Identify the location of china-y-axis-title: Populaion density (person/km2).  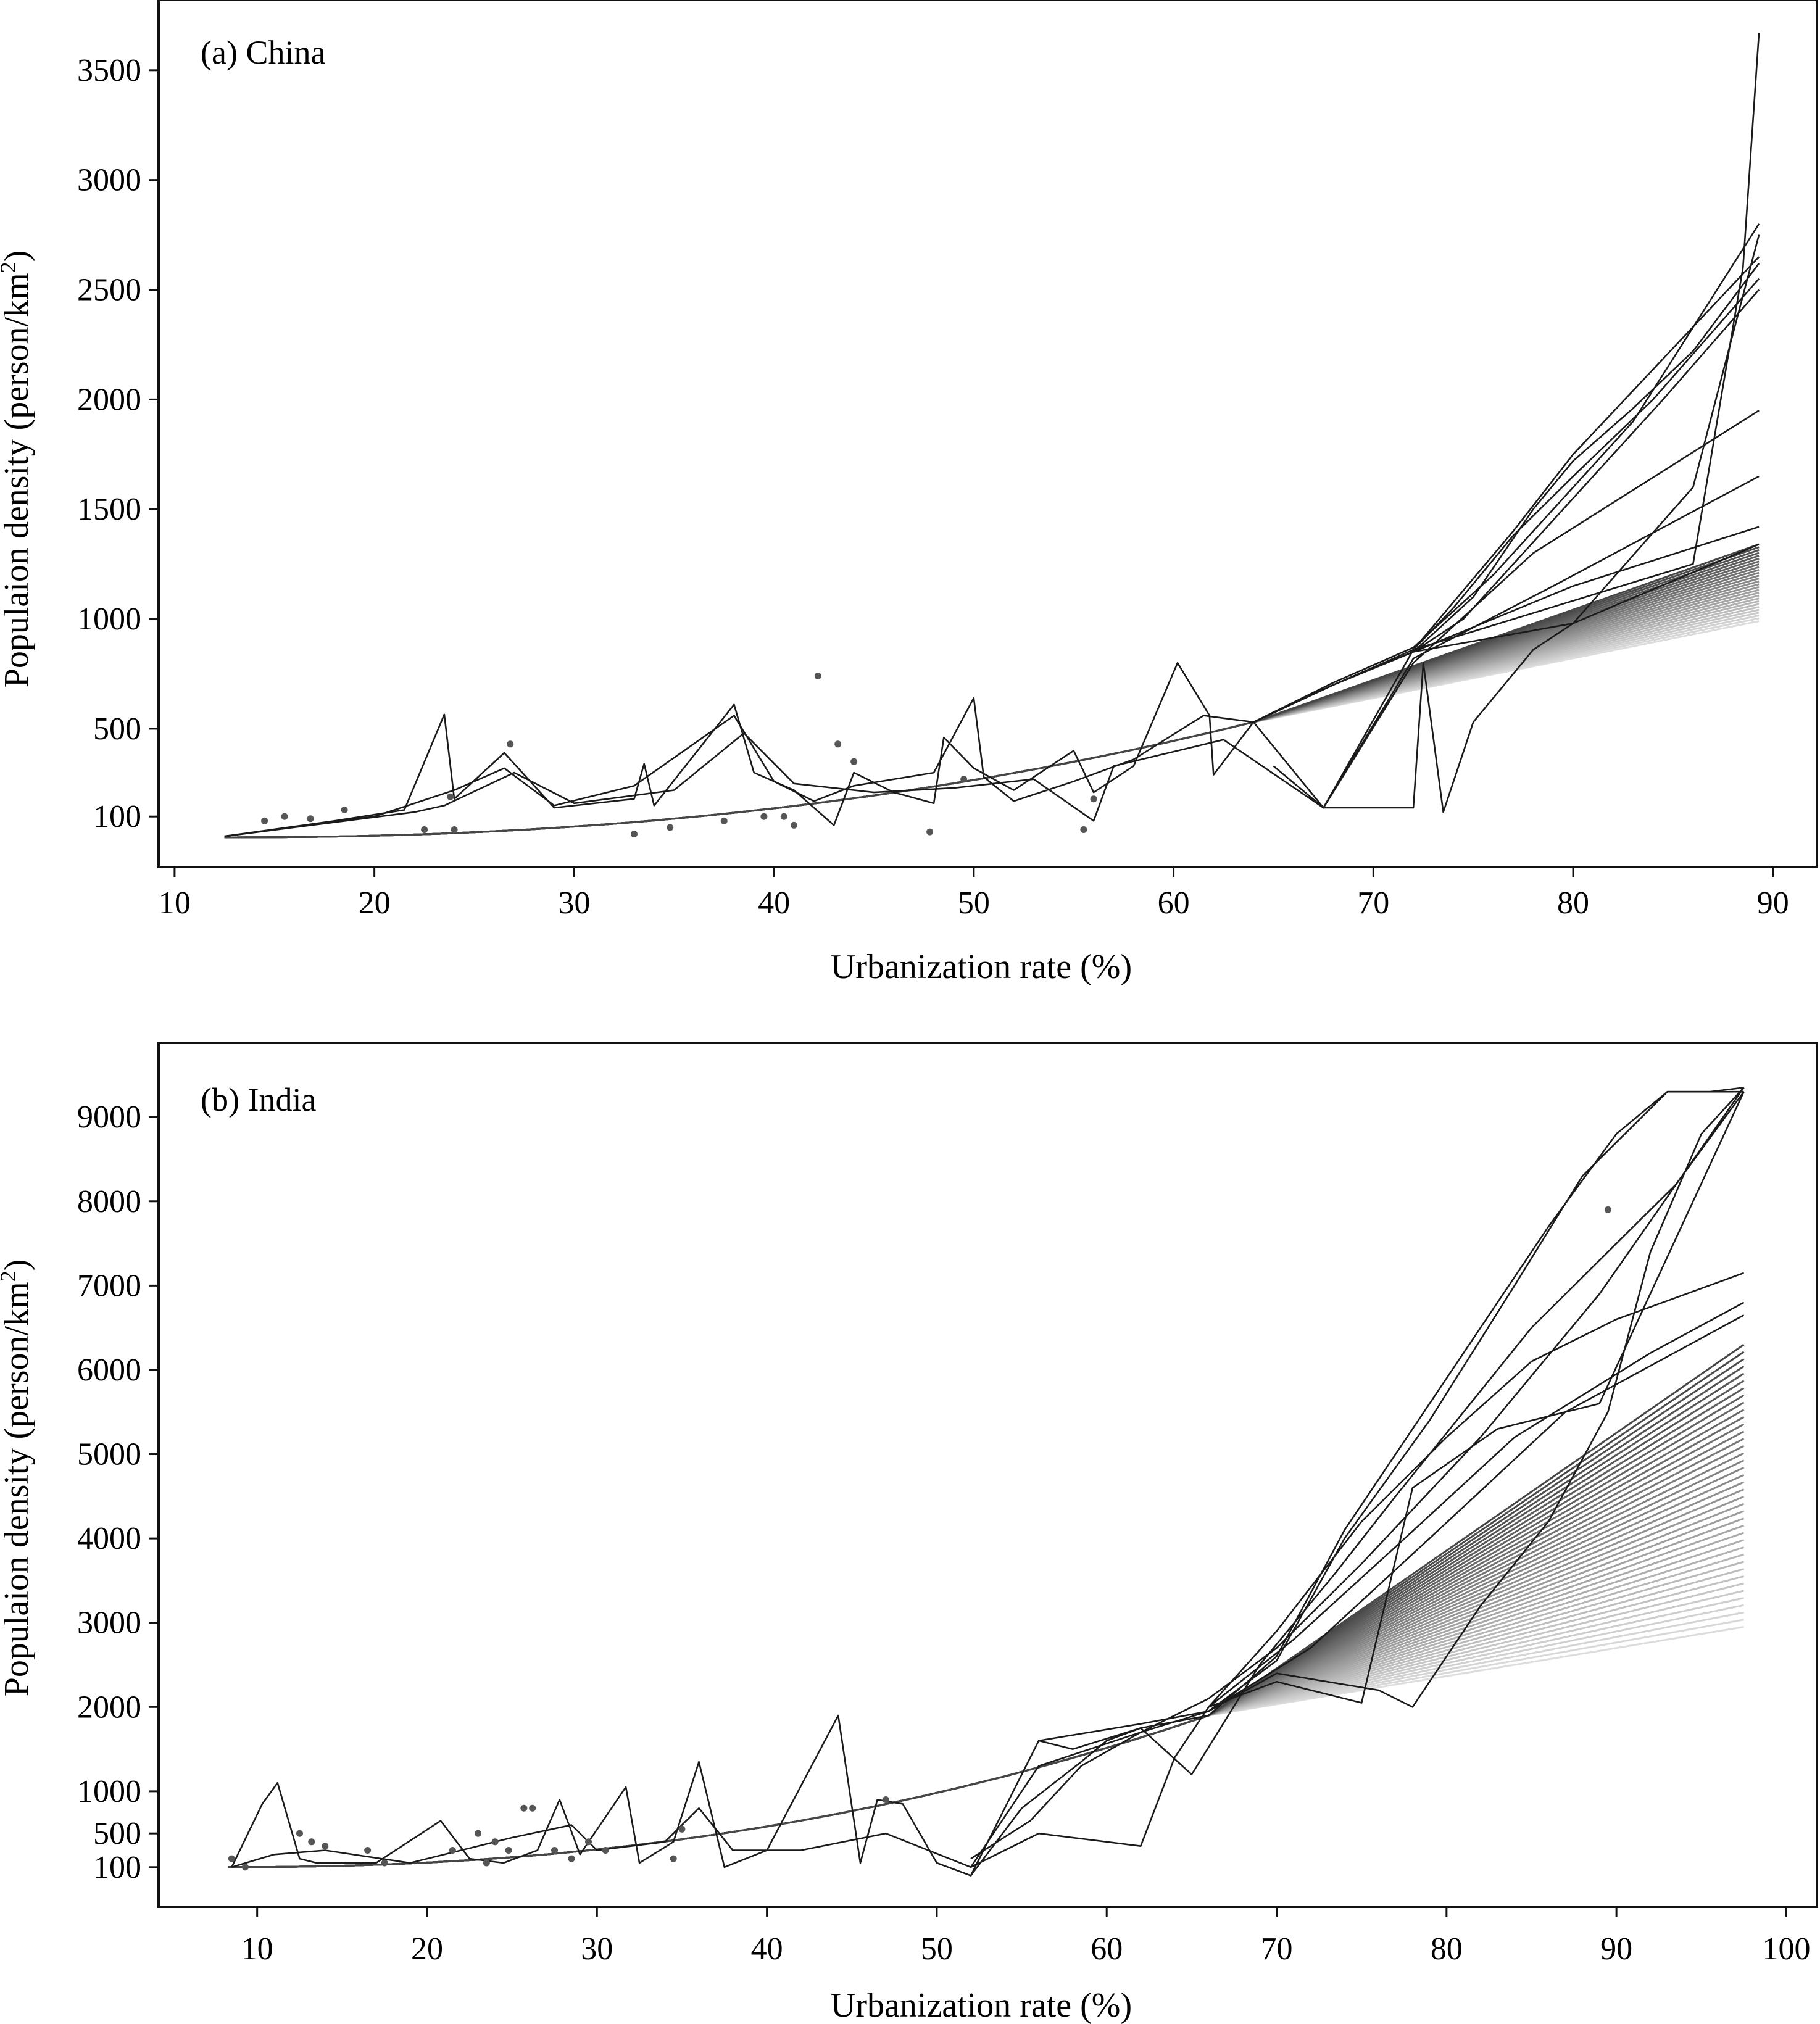
(18, 469).